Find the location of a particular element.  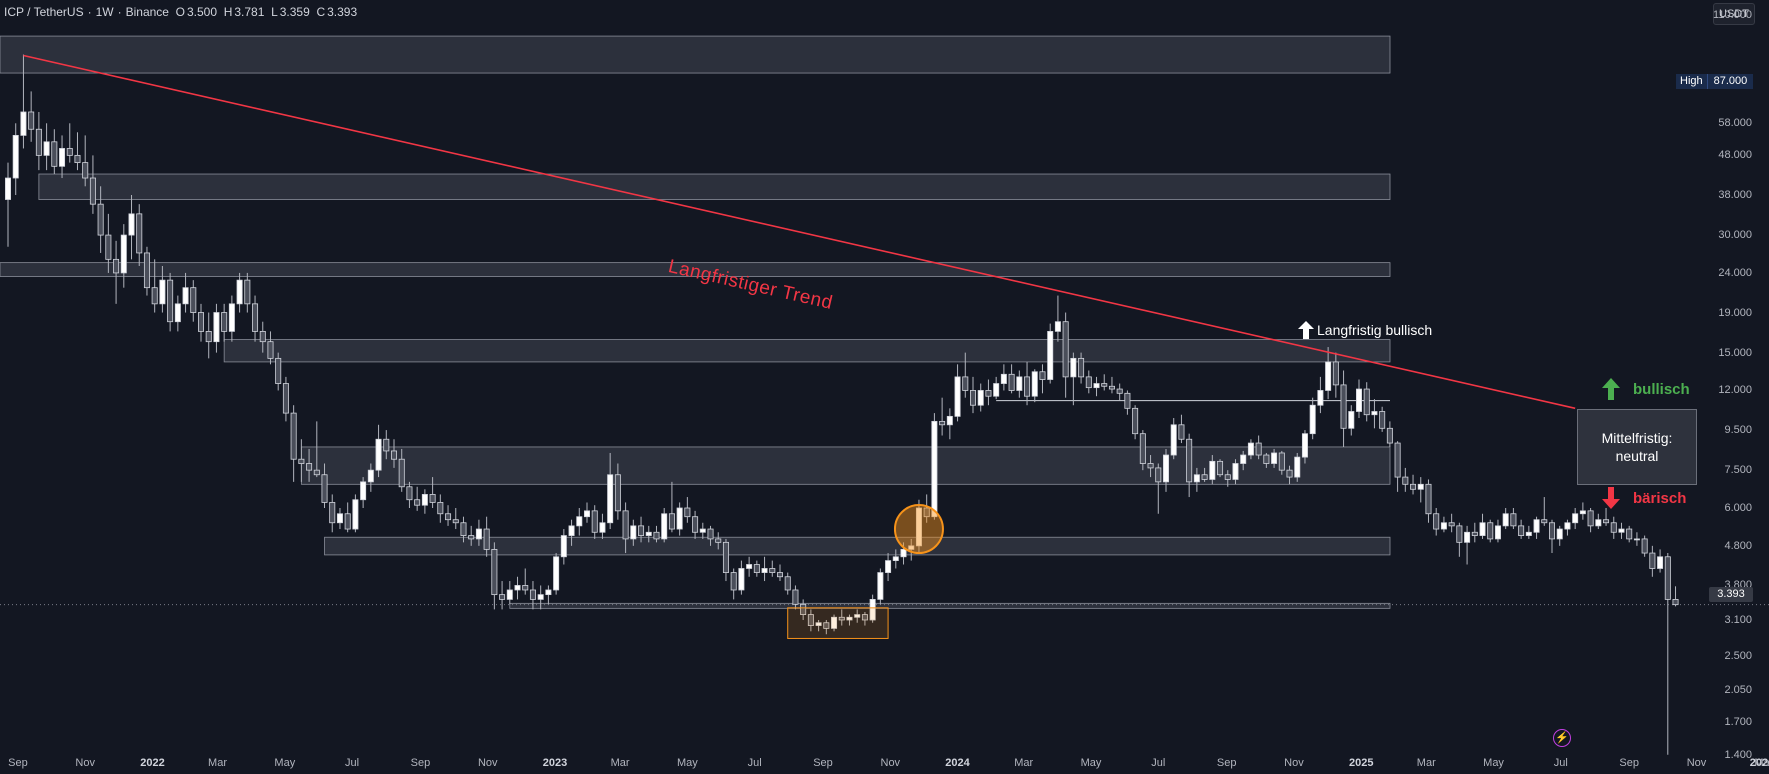

alert-icon: ⚡ is located at coordinates (1562, 738).